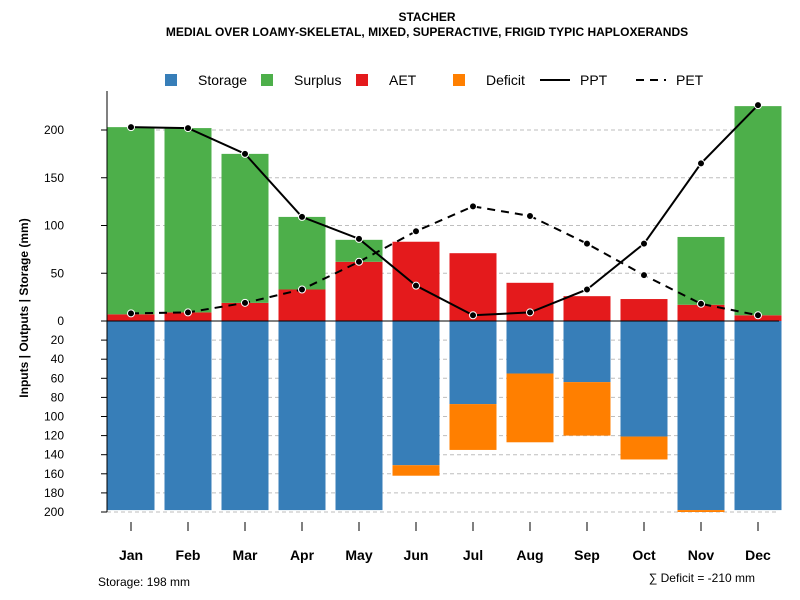 This screenshot has width=800, height=600. What do you see at coordinates (131, 416) in the screenshot?
I see `storage-bar-jan` at bounding box center [131, 416].